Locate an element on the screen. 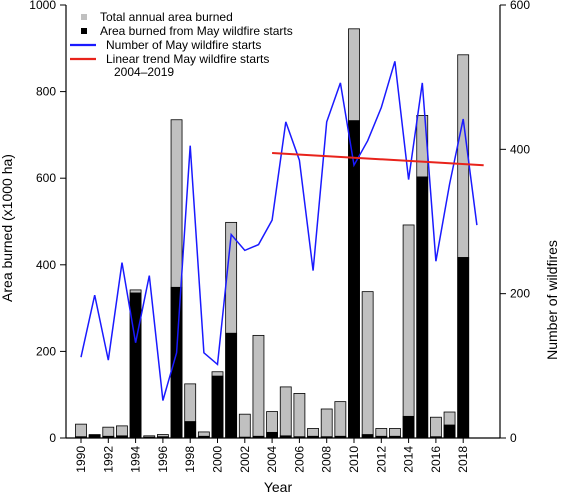 This screenshot has height=495, width=564. x-tick-label: 2016 is located at coordinates (436, 459).